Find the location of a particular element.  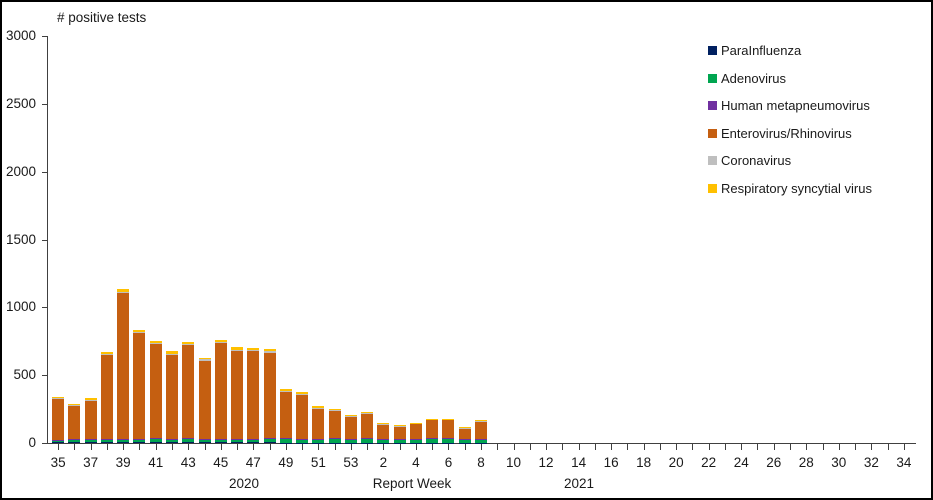

x-tick-label: 8 is located at coordinates (481, 462).